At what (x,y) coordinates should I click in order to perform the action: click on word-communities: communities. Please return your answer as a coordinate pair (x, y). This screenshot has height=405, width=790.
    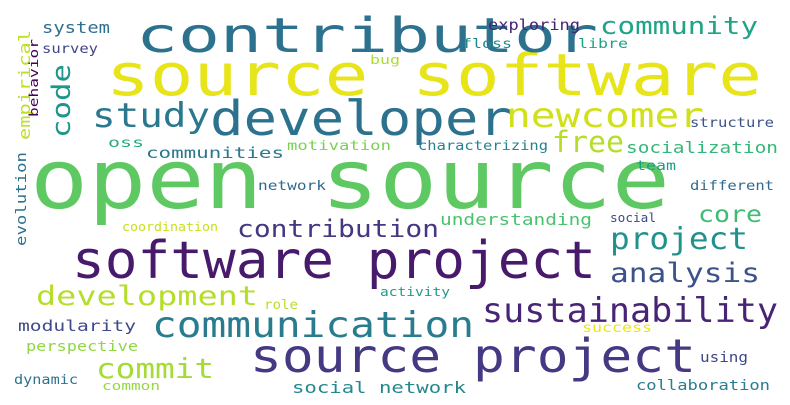
    Looking at the image, I should click on (215, 153).